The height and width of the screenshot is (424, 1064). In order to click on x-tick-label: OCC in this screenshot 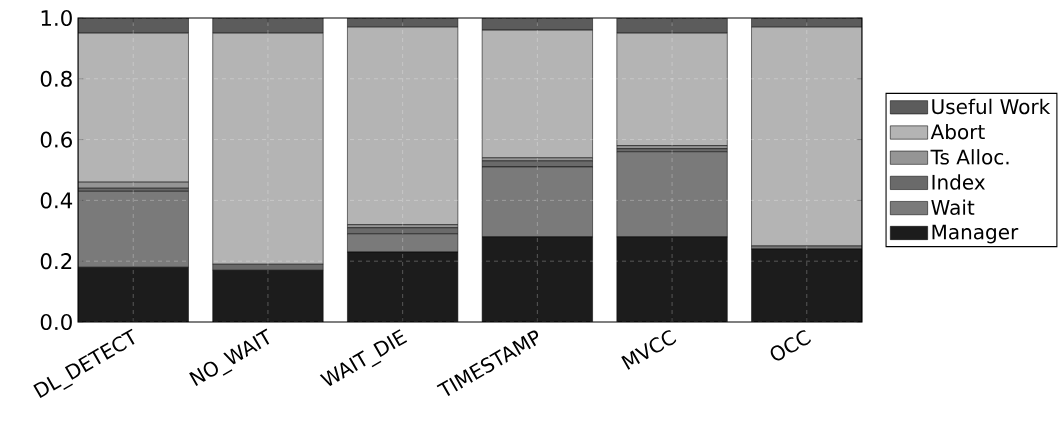, I will do `click(790, 345)`.